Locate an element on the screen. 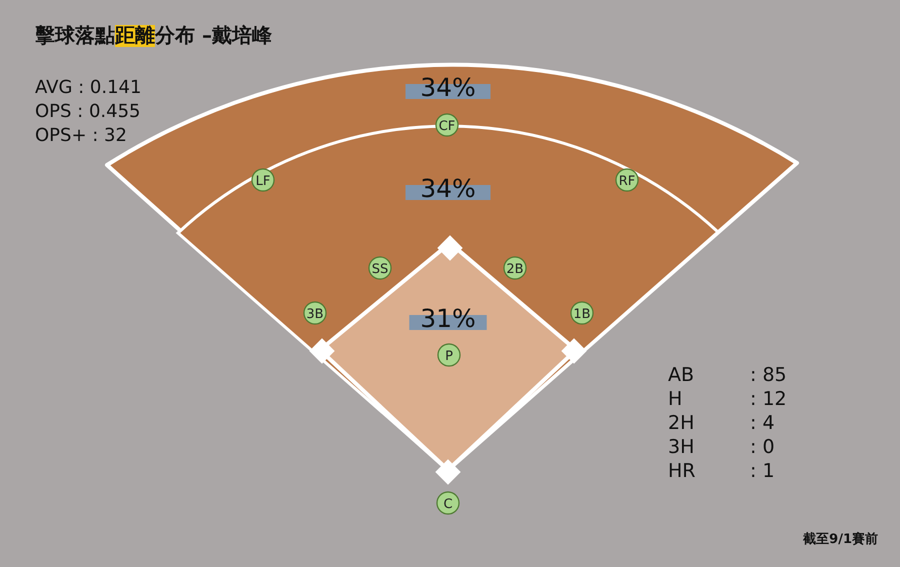 This screenshot has height=567, width=900. position-marker: 3B is located at coordinates (315, 313).